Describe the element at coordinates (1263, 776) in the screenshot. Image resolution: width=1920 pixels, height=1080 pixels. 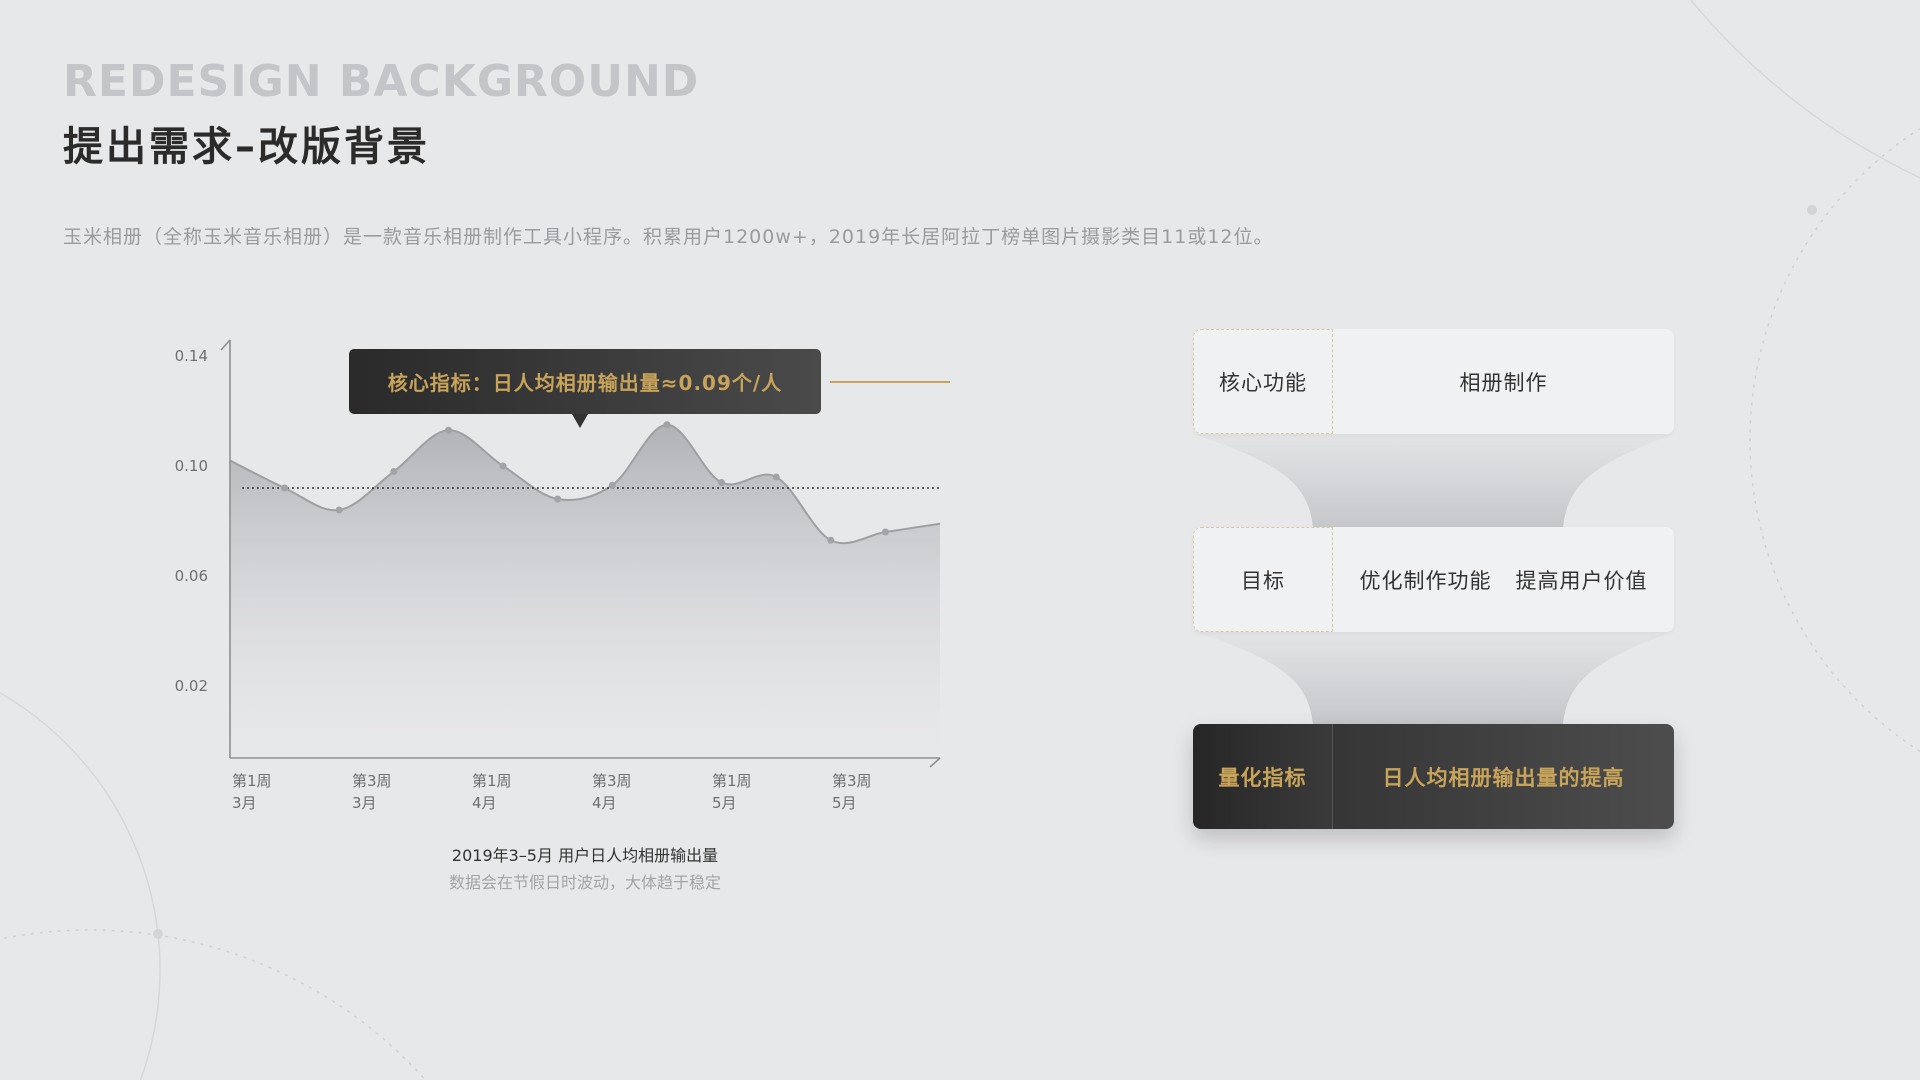
I see `card-label: 量化指标` at that location.